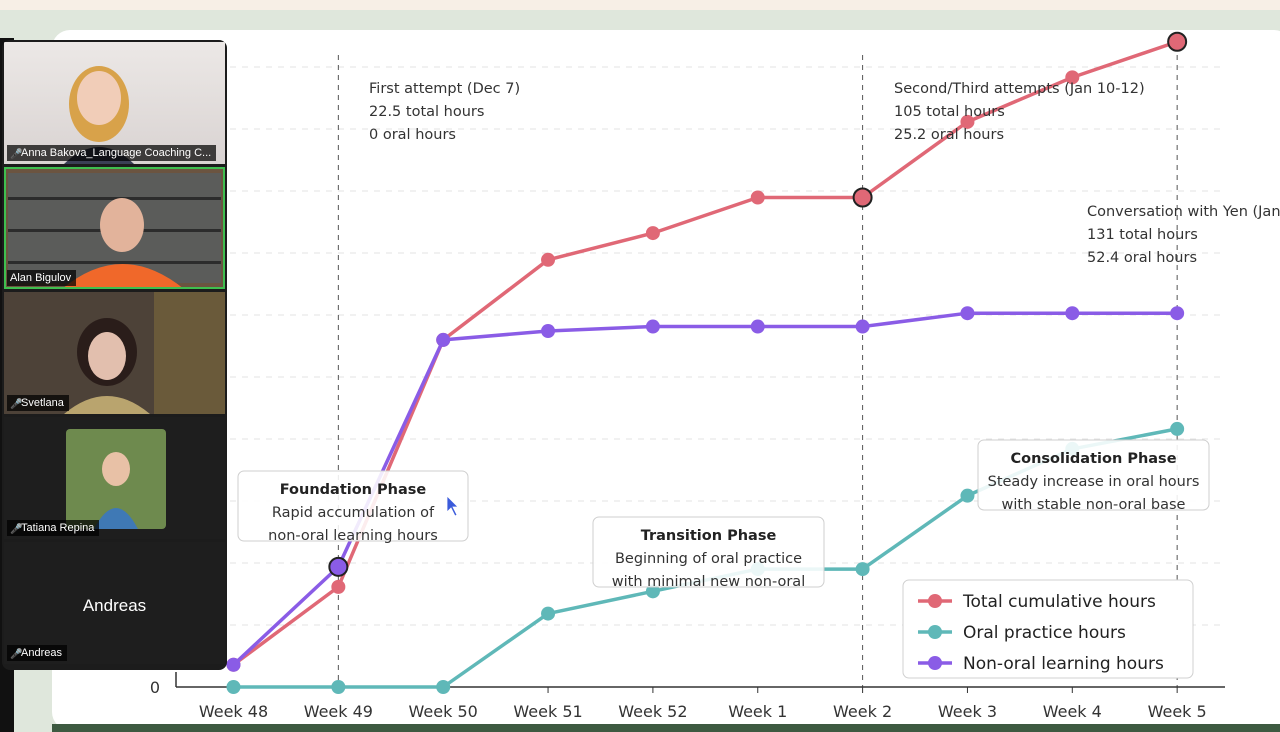 The image size is (1280, 732). I want to click on phase-description: Steady increase in oral hours, so click(1094, 482).